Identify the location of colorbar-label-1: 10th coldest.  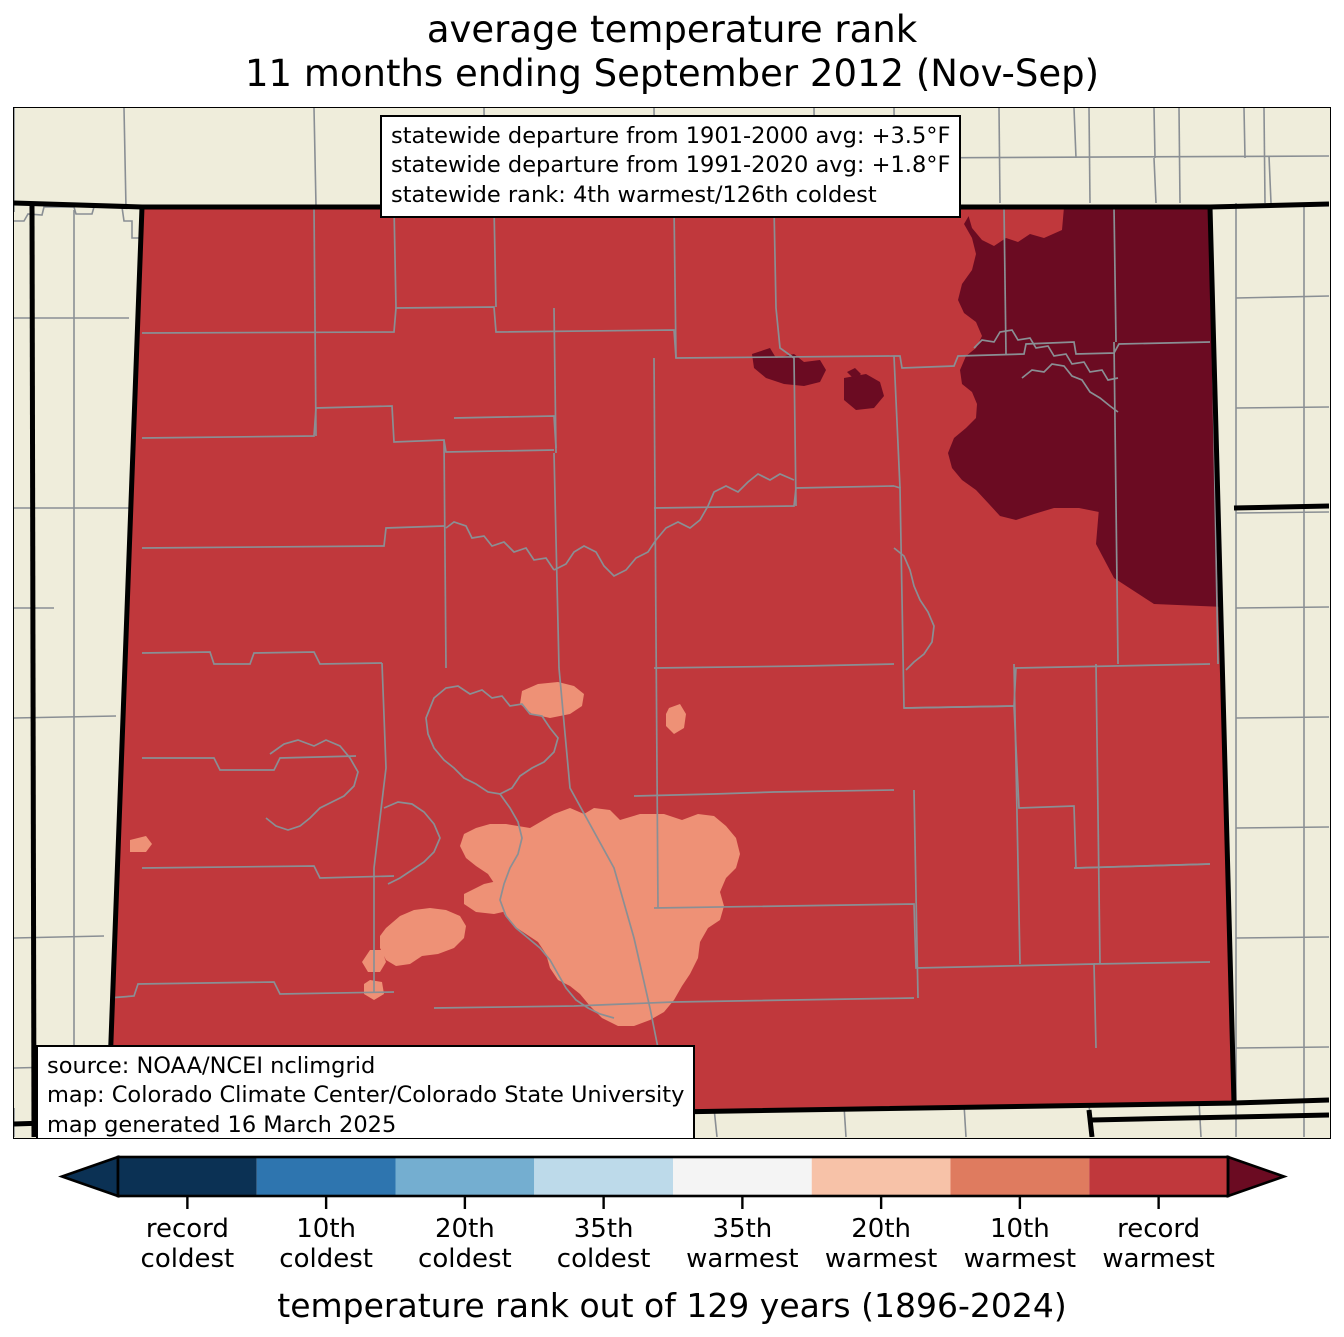
(326, 1244).